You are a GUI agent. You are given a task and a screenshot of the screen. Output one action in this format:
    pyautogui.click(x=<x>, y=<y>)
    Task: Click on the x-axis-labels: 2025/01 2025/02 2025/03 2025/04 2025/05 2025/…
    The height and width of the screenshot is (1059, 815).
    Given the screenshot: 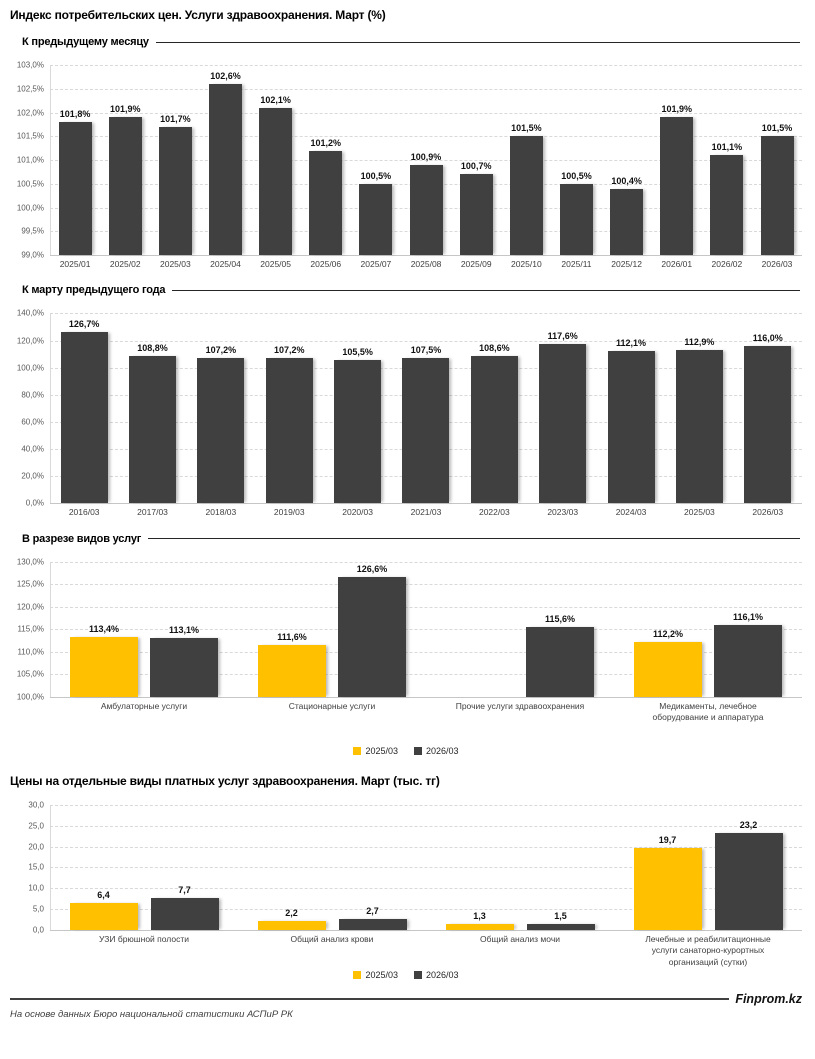 What is the action you would take?
    pyautogui.click(x=426, y=264)
    